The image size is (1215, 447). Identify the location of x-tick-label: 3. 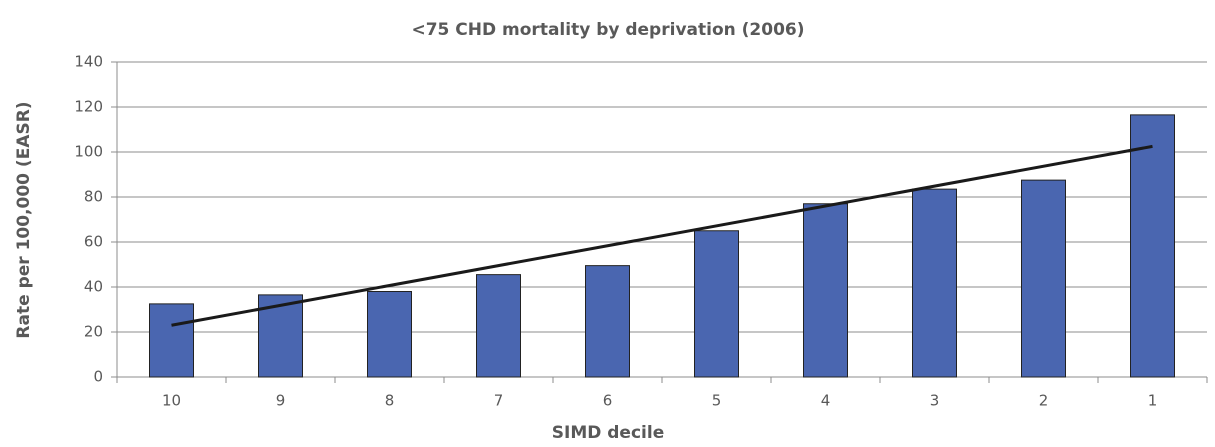
(935, 401).